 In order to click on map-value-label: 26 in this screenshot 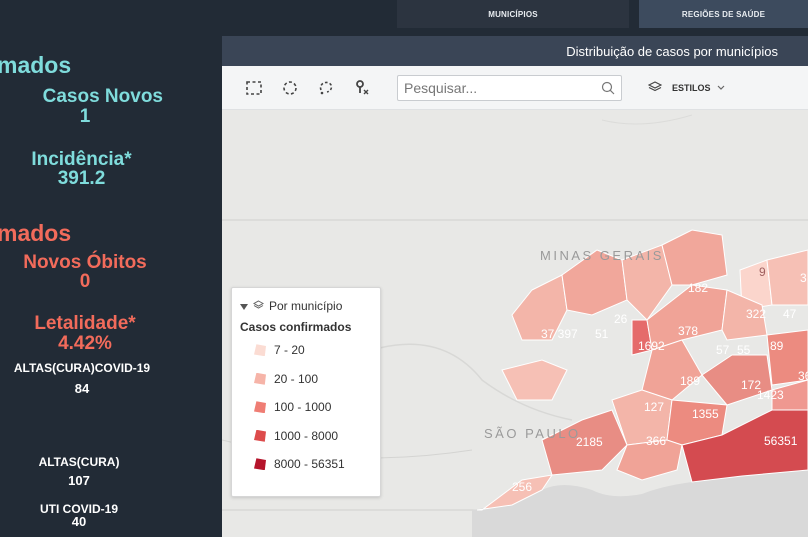, I will do `click(621, 319)`.